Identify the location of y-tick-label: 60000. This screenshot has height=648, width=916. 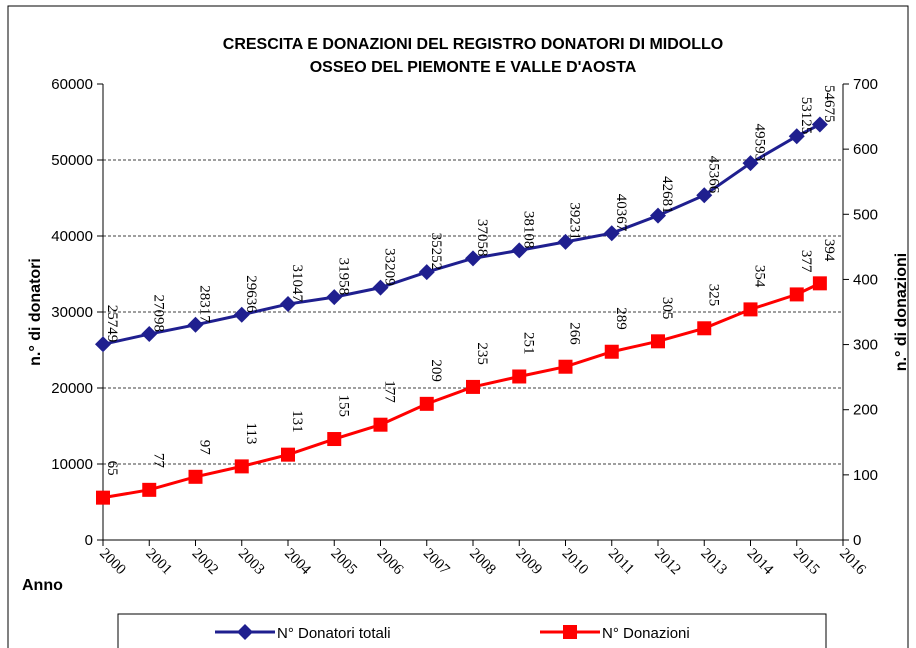
(72, 84).